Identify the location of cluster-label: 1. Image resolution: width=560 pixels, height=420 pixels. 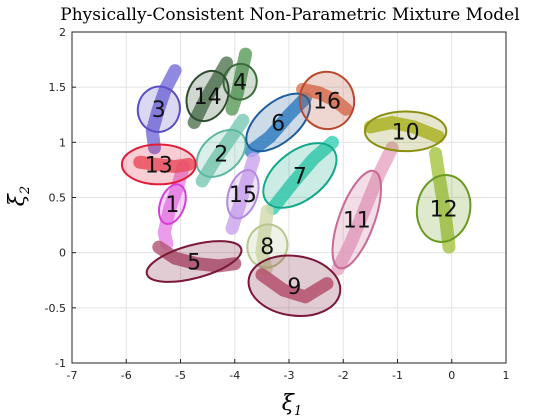
(172, 205).